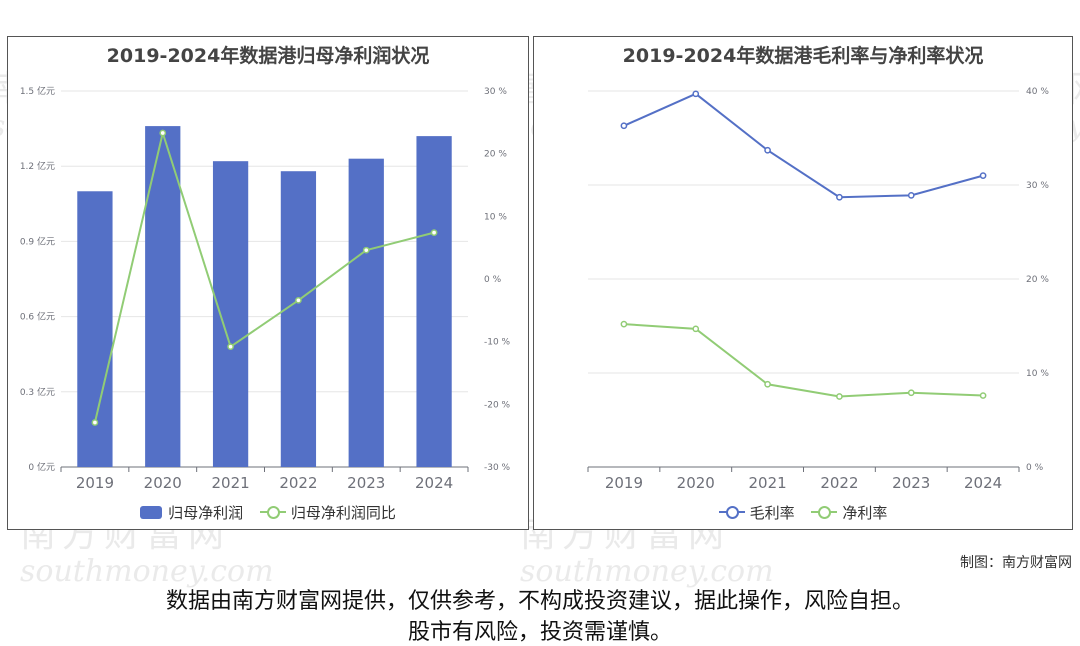  I want to click on y-tick-label: 1.5 亿元, so click(37, 91).